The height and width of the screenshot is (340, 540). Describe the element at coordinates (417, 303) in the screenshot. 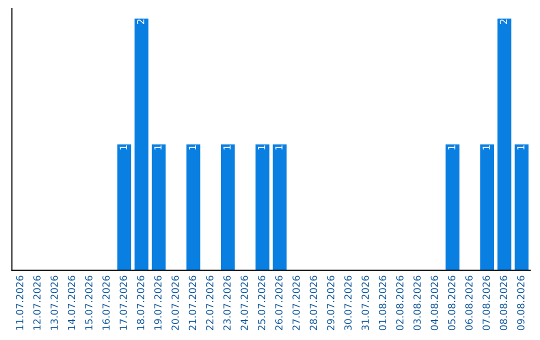

I see `x-tick-label: 03.08.2026` at that location.